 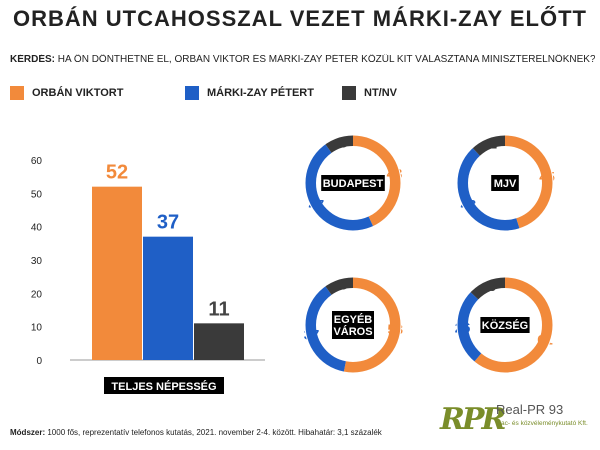 I want to click on donut-center-label: KÖZSÉG, so click(x=505, y=325).